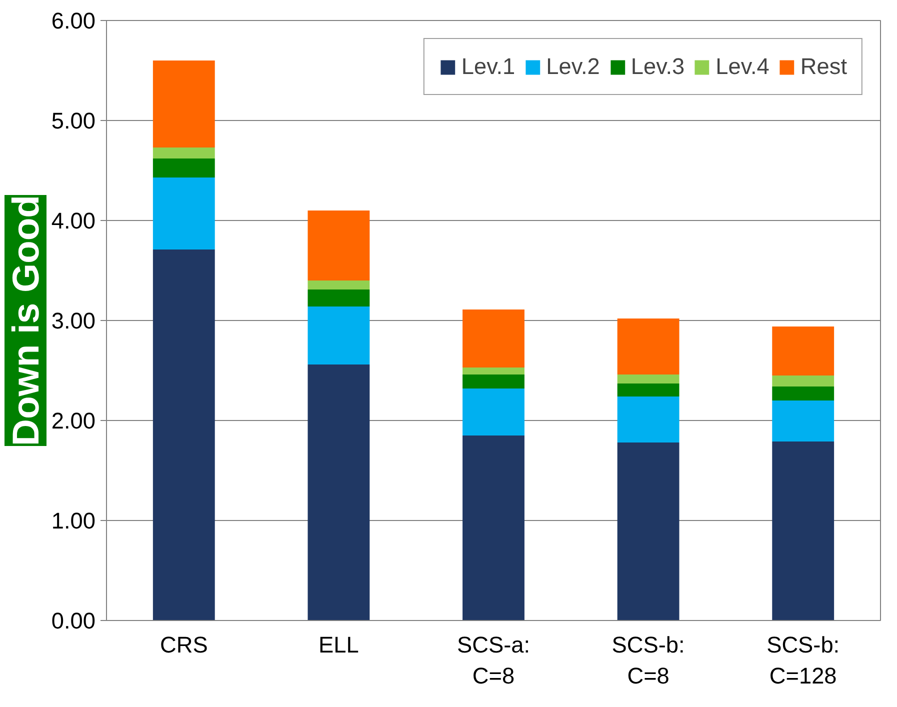 This screenshot has height=707, width=897. Describe the element at coordinates (338, 645) in the screenshot. I see `x-tick-label: ELL` at that location.